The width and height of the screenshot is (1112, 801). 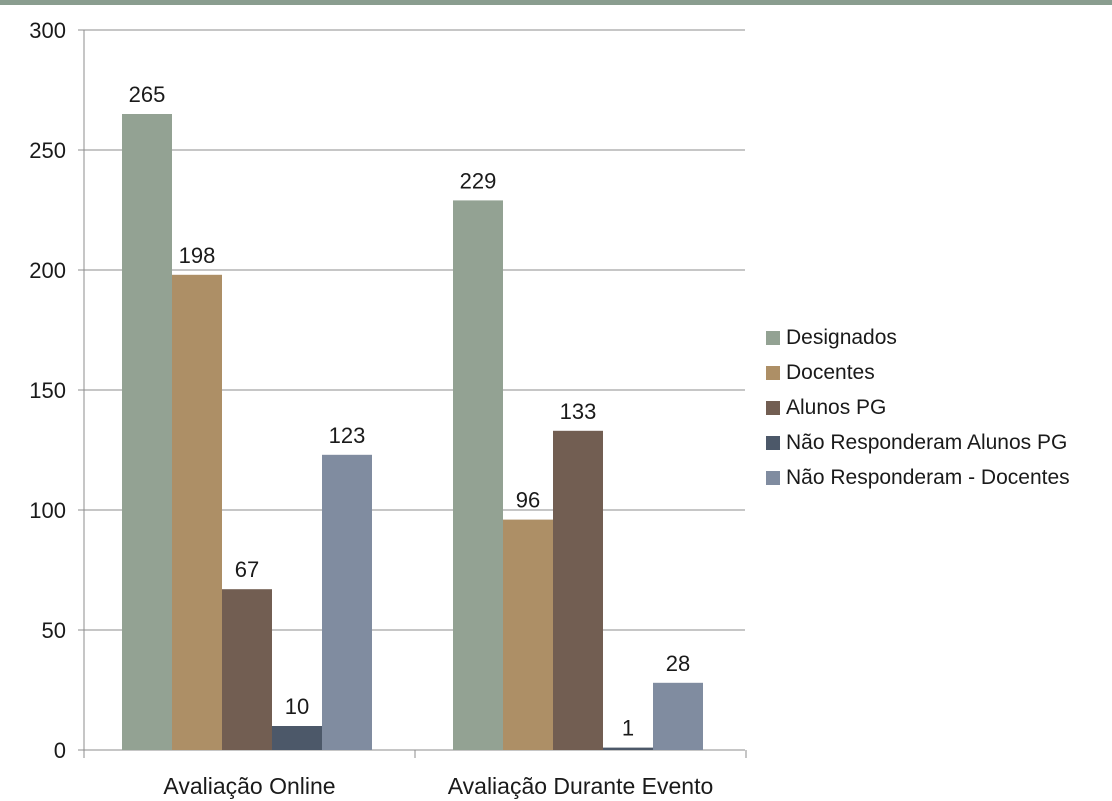 What do you see at coordinates (918, 337) in the screenshot?
I see `legend-item-designados: Designados` at bounding box center [918, 337].